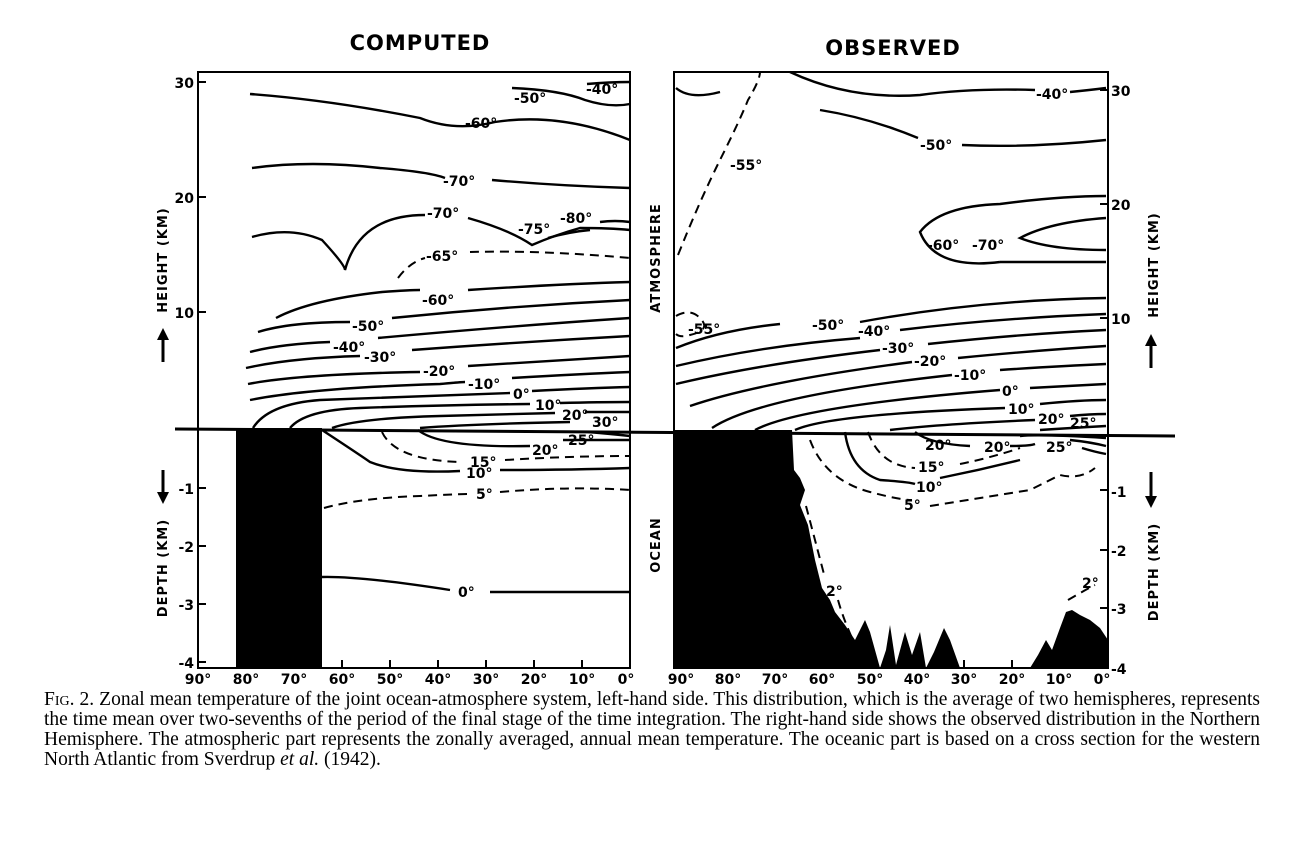  I want to click on observed-xtick-60: 60°, so click(822, 680).